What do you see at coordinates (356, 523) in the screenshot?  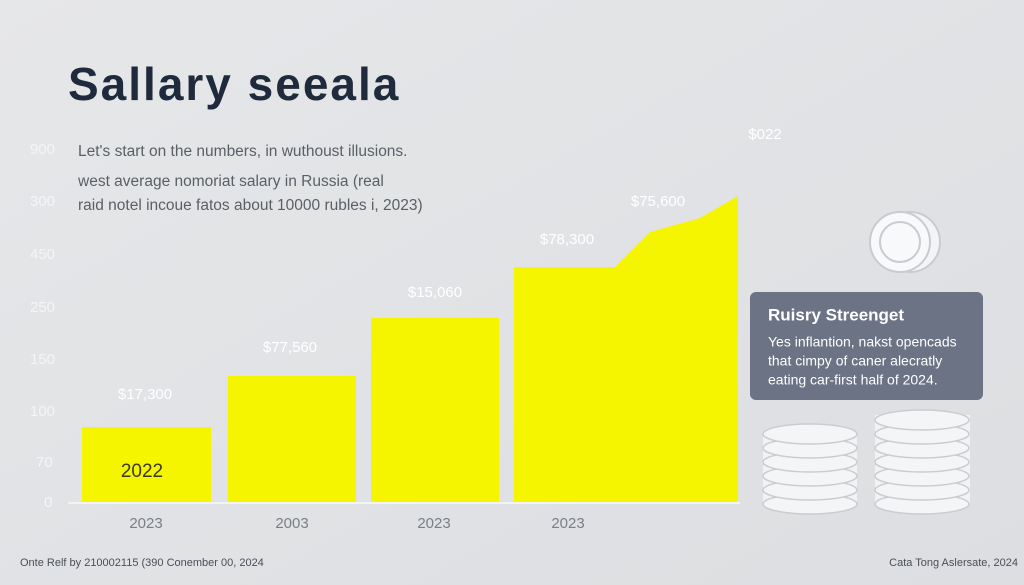 I see `x-labels: 2023 2003 2023 2023` at bounding box center [356, 523].